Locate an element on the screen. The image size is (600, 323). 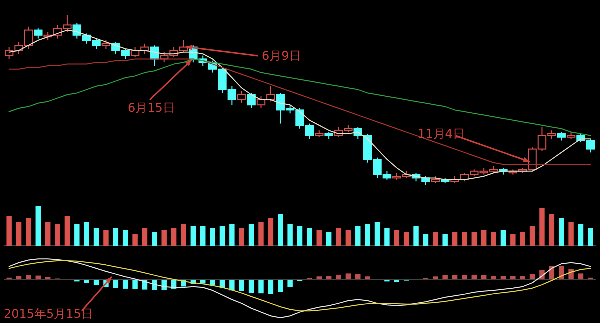
annotation: 2015年5月15日 is located at coordinates (49, 314).